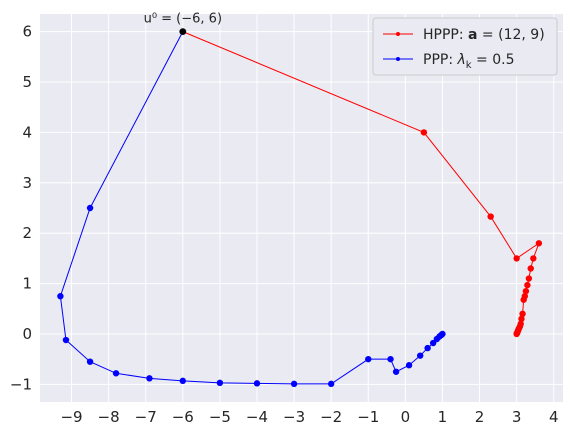 Image resolution: width=572 pixels, height=436 pixels. Describe the element at coordinates (294, 417) in the screenshot. I see `x-tick-label: −3` at that location.